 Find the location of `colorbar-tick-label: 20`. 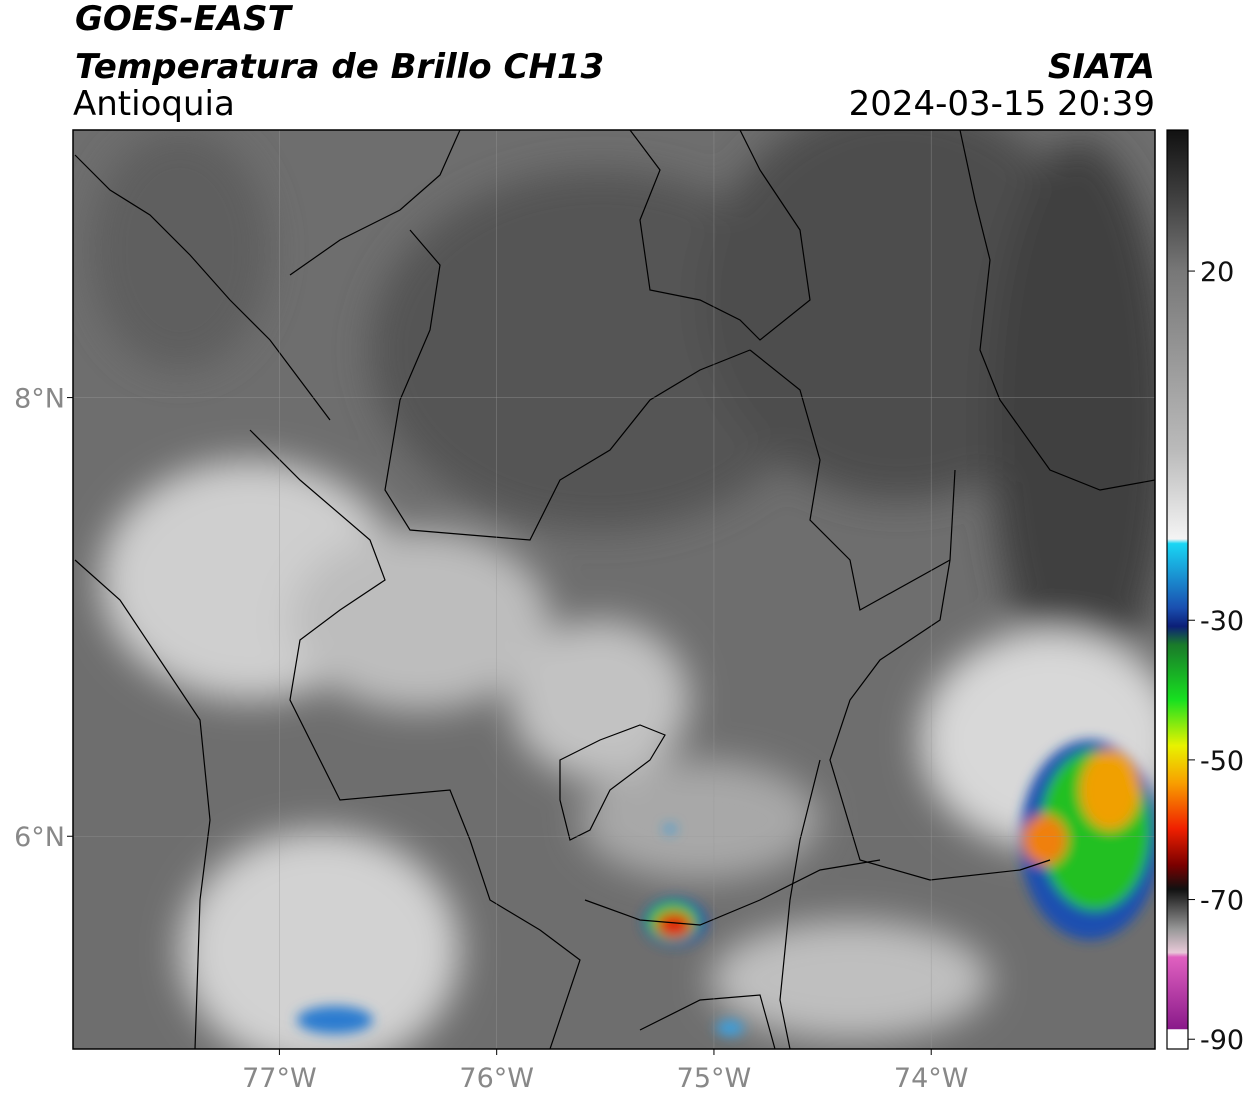

colorbar-tick-label: 20 is located at coordinates (1217, 272).